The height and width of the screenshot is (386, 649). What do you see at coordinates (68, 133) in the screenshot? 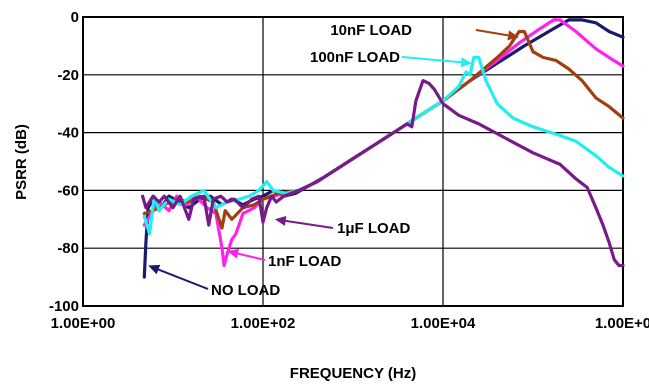
I see `y-tick-label: -40` at bounding box center [68, 133].